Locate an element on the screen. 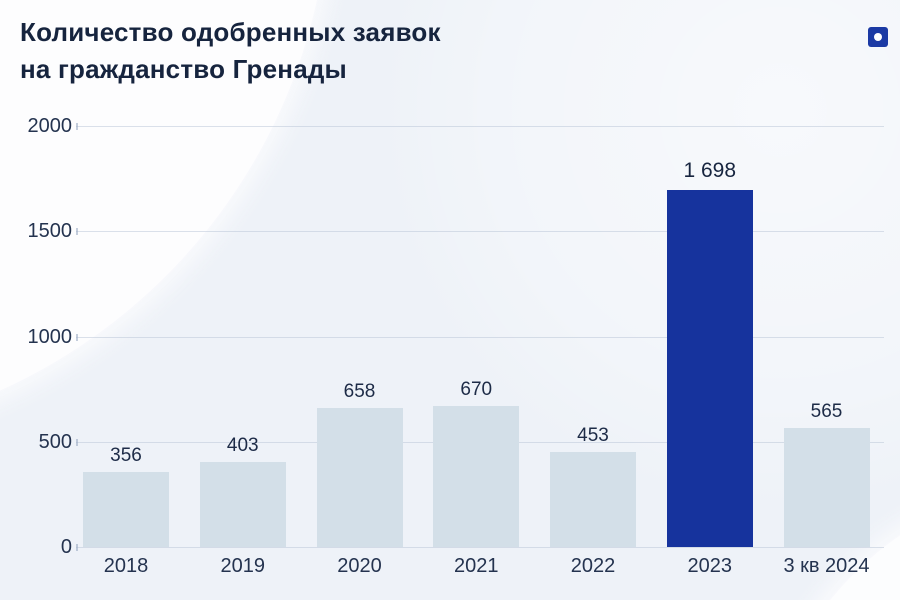 The image size is (900, 600). value-label-2018: 356 is located at coordinates (126, 455).